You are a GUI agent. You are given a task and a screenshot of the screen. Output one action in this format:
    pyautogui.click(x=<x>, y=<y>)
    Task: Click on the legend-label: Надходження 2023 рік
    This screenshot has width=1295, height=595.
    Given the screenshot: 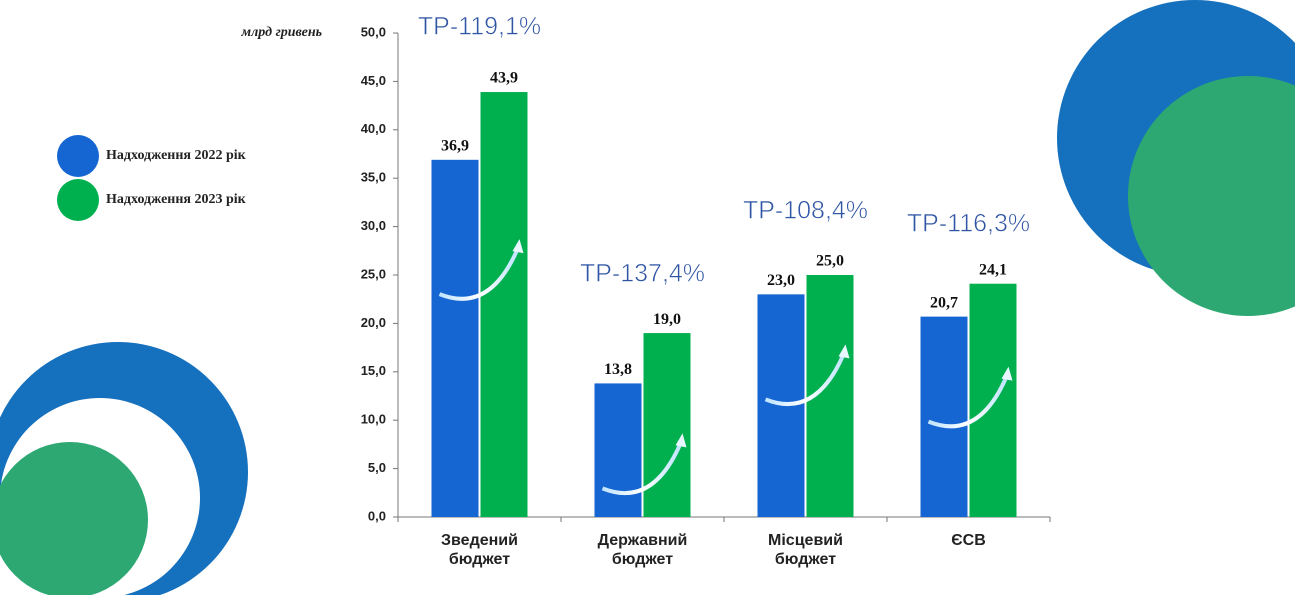 What is the action you would take?
    pyautogui.click(x=176, y=199)
    